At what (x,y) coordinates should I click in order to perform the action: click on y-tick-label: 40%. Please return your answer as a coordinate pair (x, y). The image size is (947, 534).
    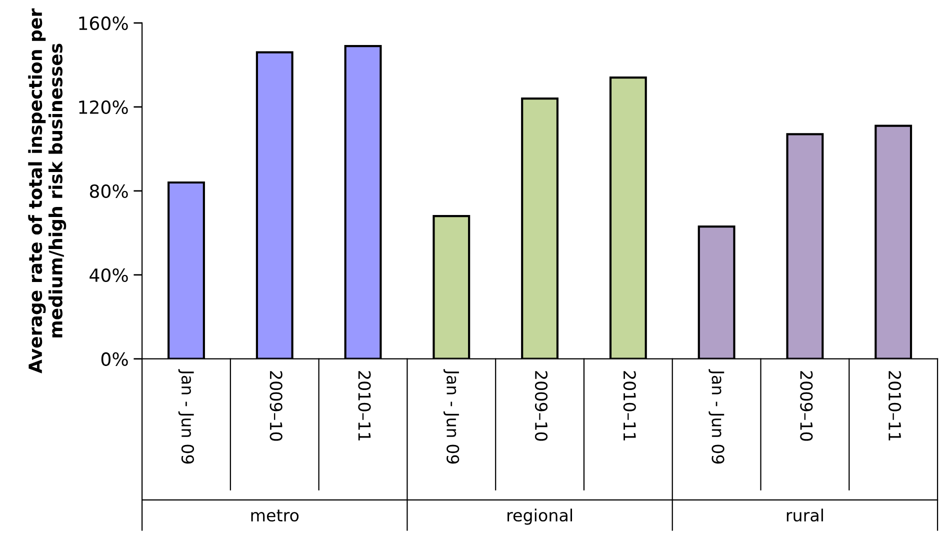
    Looking at the image, I should click on (109, 275).